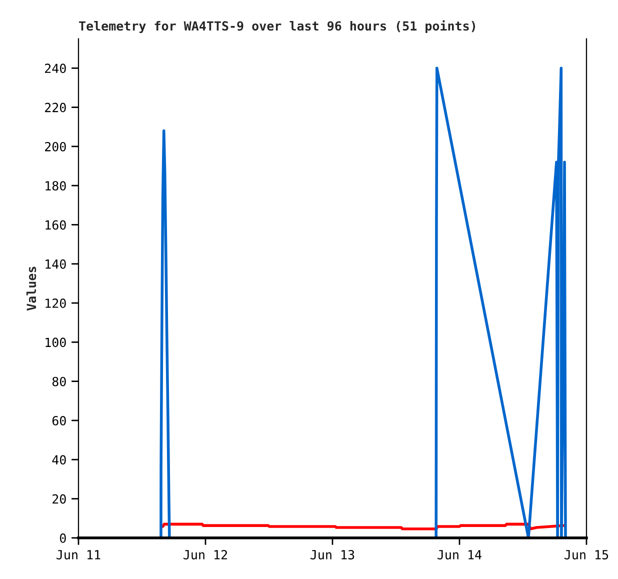  I want to click on y-tick-label: 160, so click(56, 225).